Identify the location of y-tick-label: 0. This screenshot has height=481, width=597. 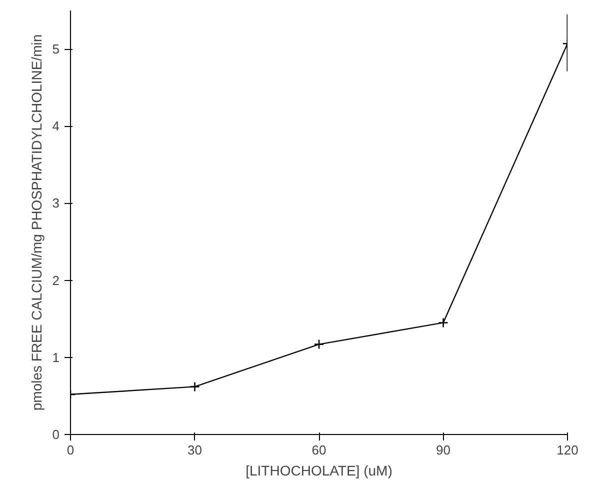
(56, 434).